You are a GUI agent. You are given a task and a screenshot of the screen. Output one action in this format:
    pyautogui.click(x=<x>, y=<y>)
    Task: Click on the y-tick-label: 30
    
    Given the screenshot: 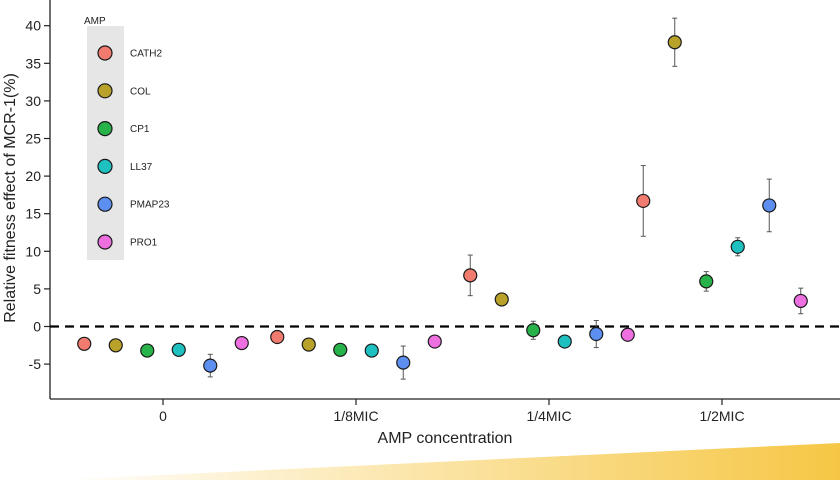 What is the action you would take?
    pyautogui.click(x=33, y=101)
    